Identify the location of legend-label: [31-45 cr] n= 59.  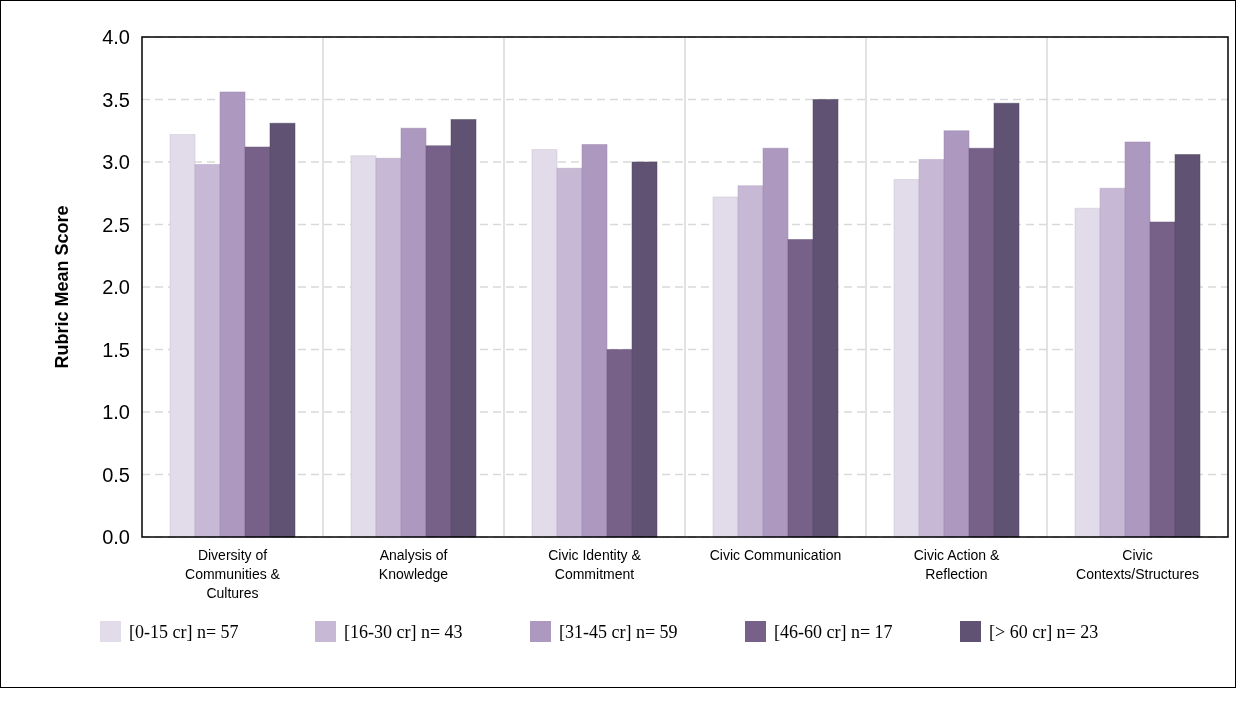
(618, 632).